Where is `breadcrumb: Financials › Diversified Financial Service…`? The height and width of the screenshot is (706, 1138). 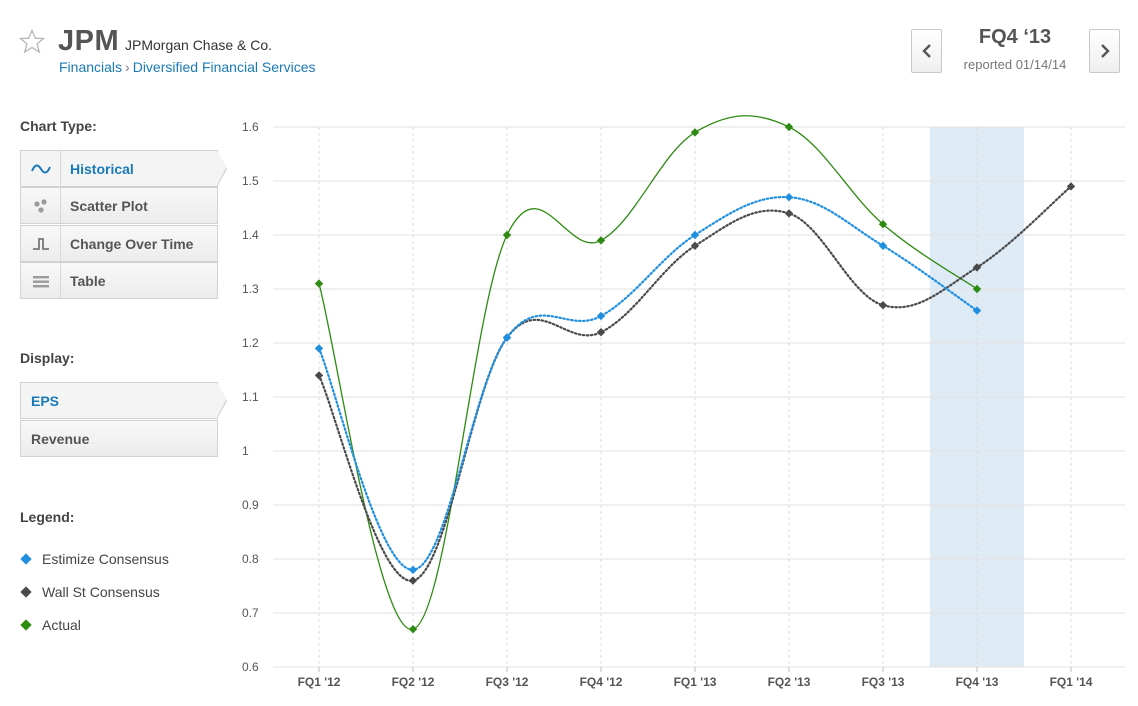 breadcrumb: Financials › Diversified Financial Service… is located at coordinates (187, 67).